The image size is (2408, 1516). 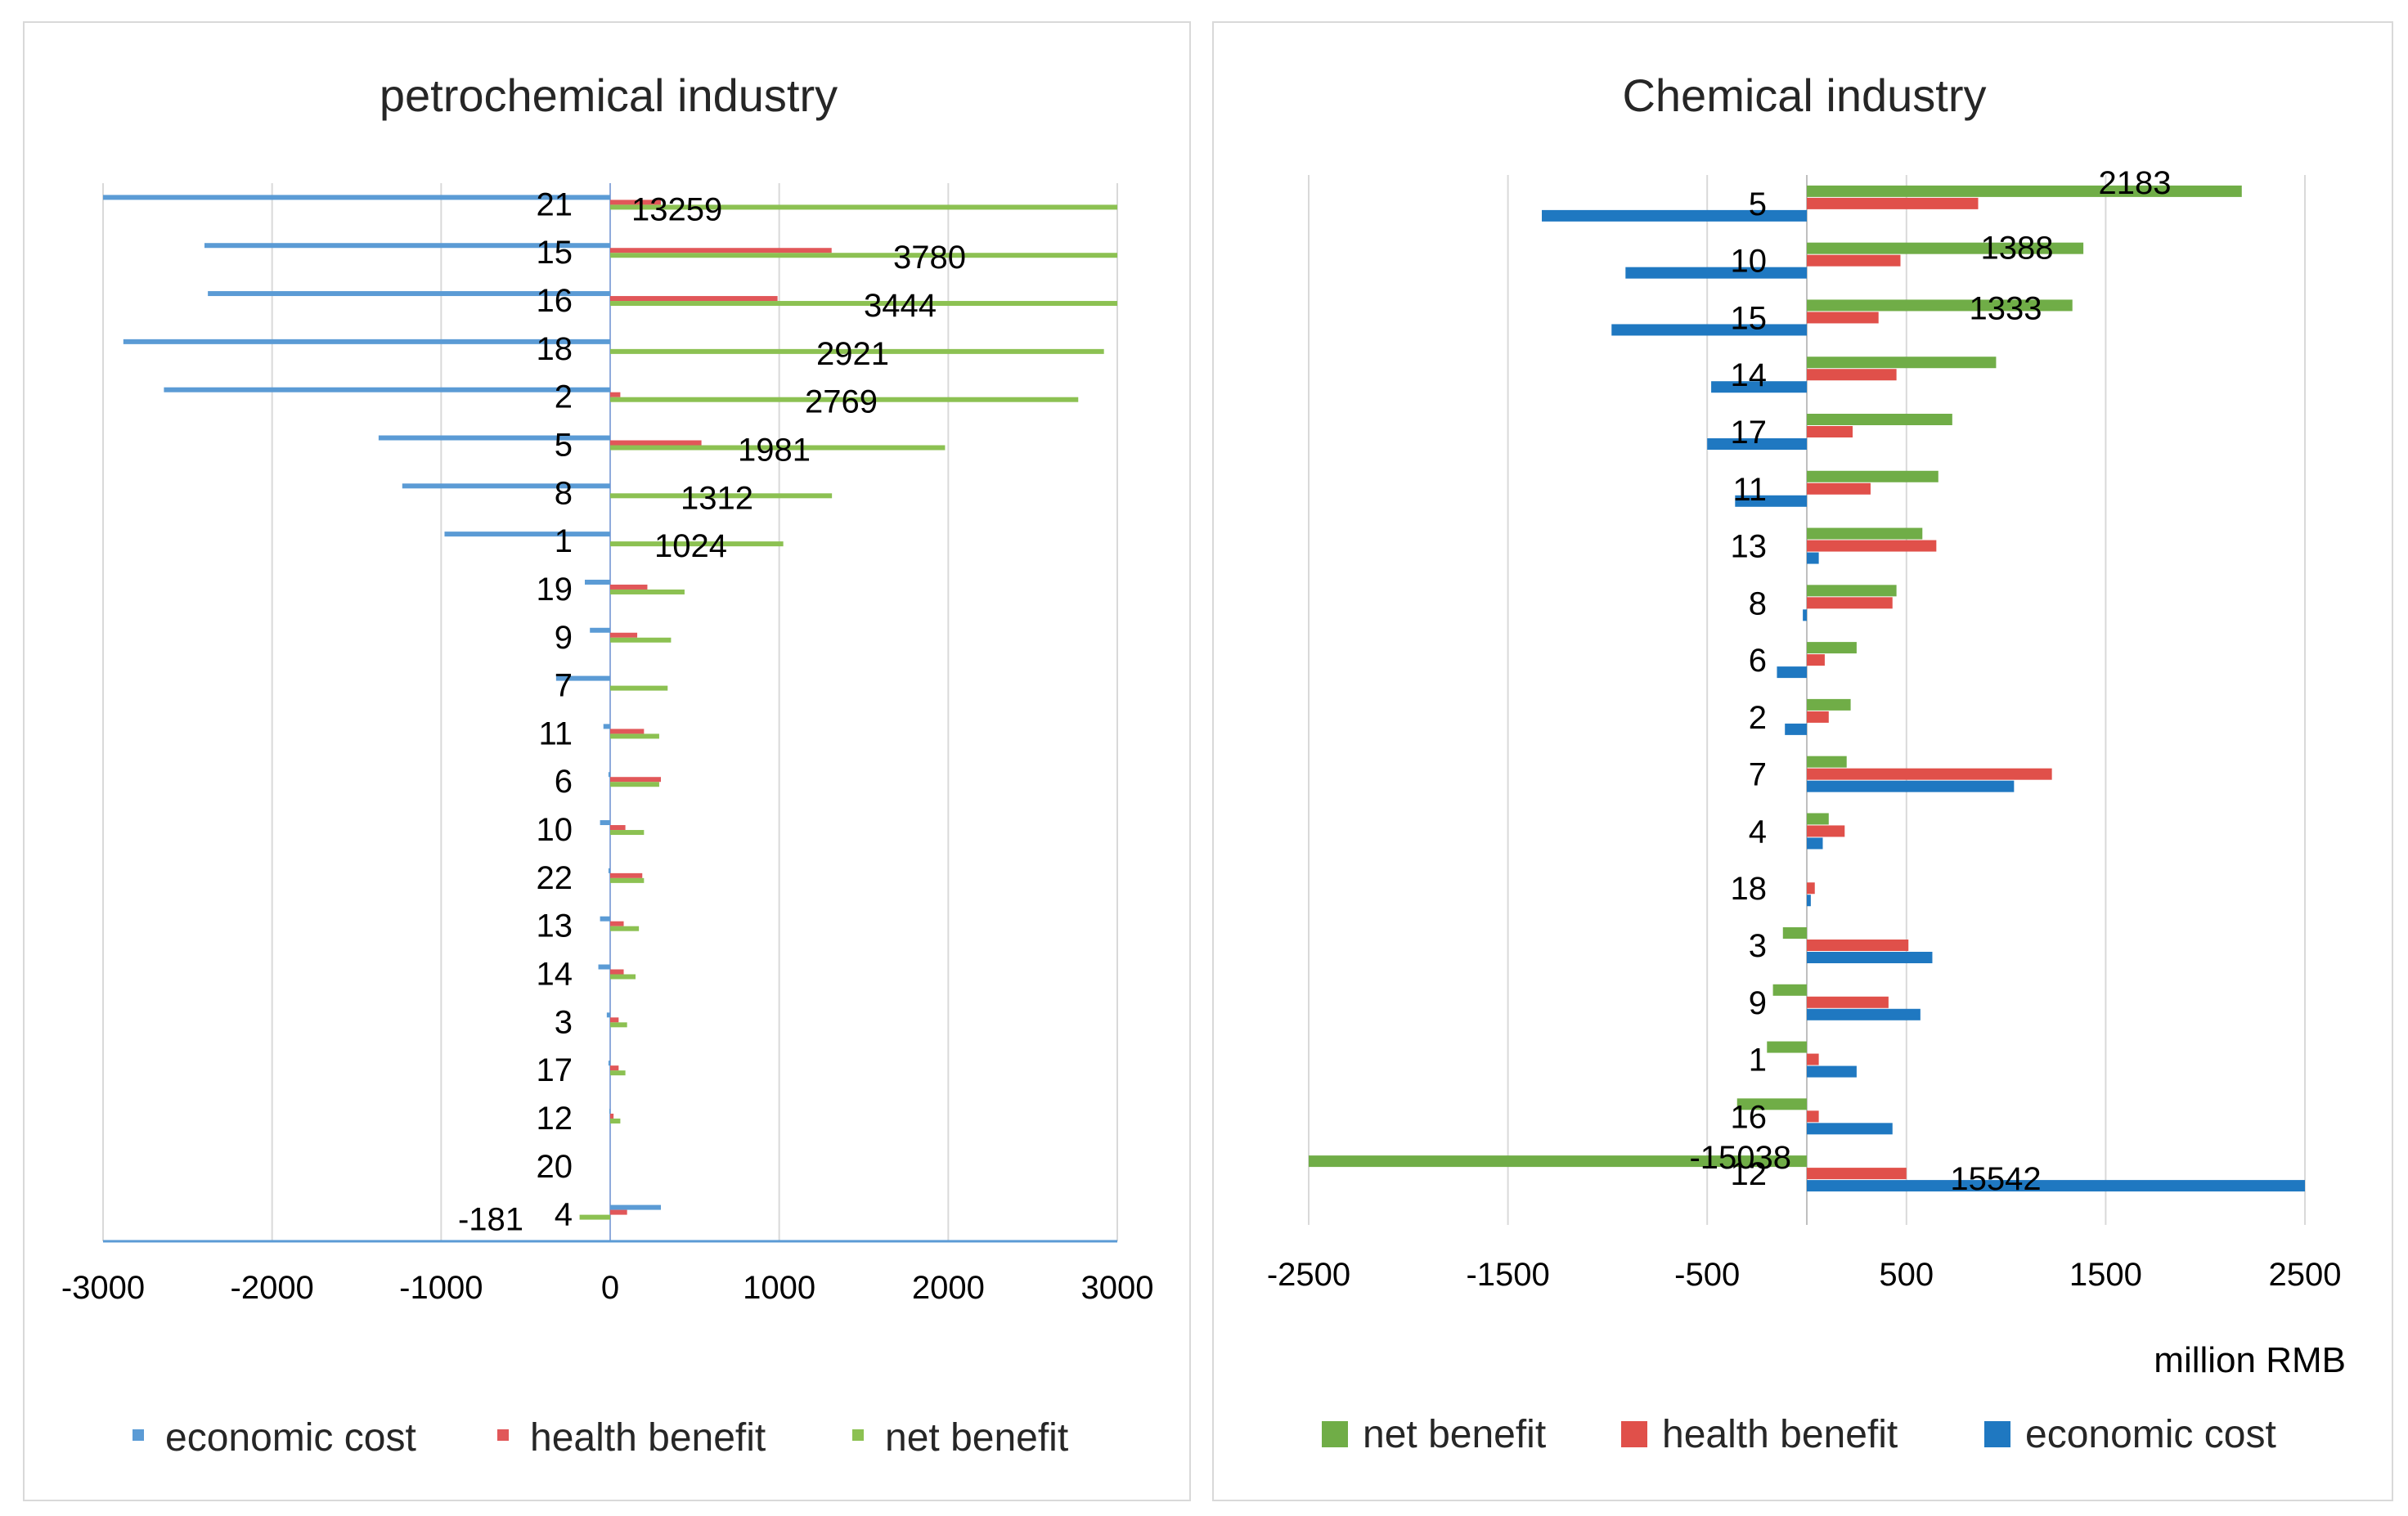 What do you see at coordinates (676, 209) in the screenshot?
I see `data-label: 13259` at bounding box center [676, 209].